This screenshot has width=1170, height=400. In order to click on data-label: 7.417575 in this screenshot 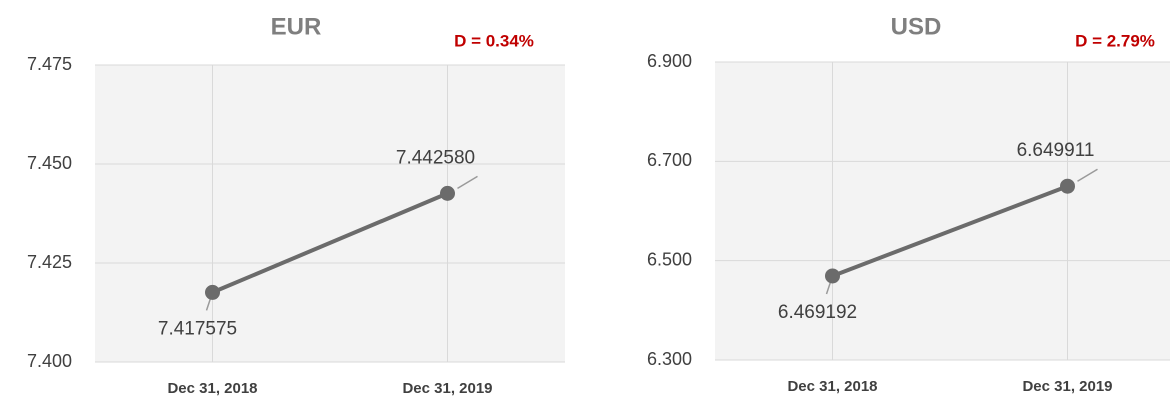, I will do `click(197, 328)`.